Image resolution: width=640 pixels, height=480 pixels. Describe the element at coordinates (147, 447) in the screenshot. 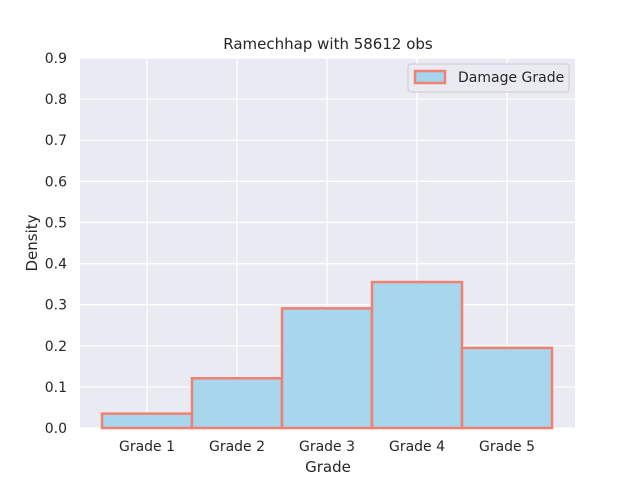

I see `x-tick-label: Grade 1` at that location.